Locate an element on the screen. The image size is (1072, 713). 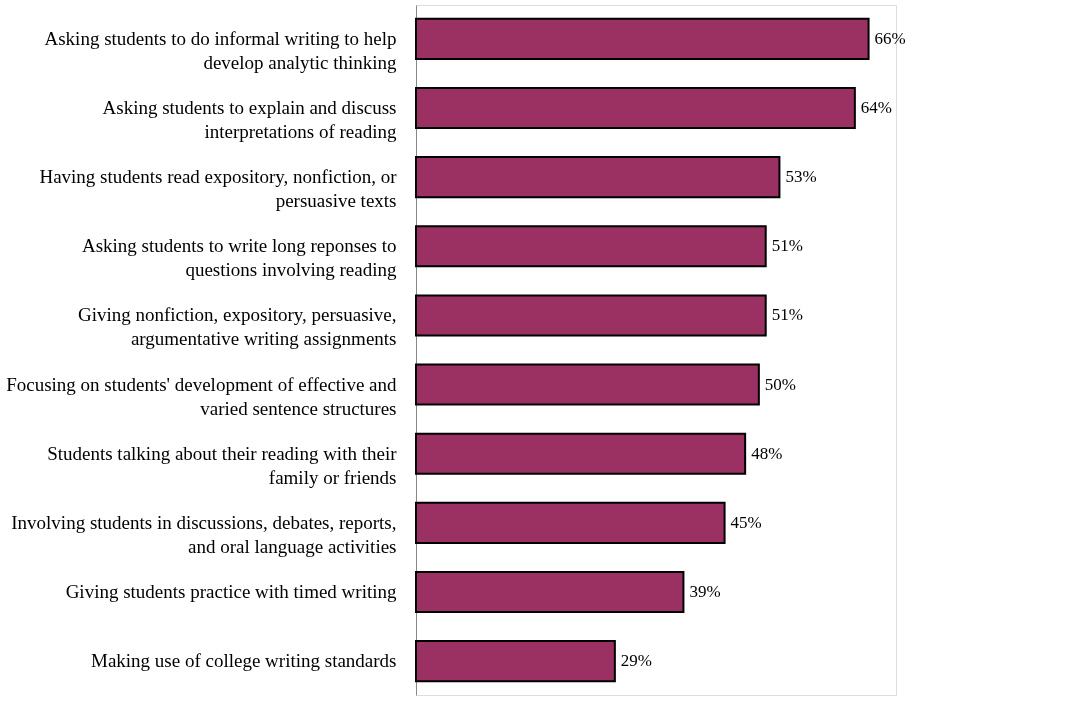
data-label: 64% is located at coordinates (876, 108).